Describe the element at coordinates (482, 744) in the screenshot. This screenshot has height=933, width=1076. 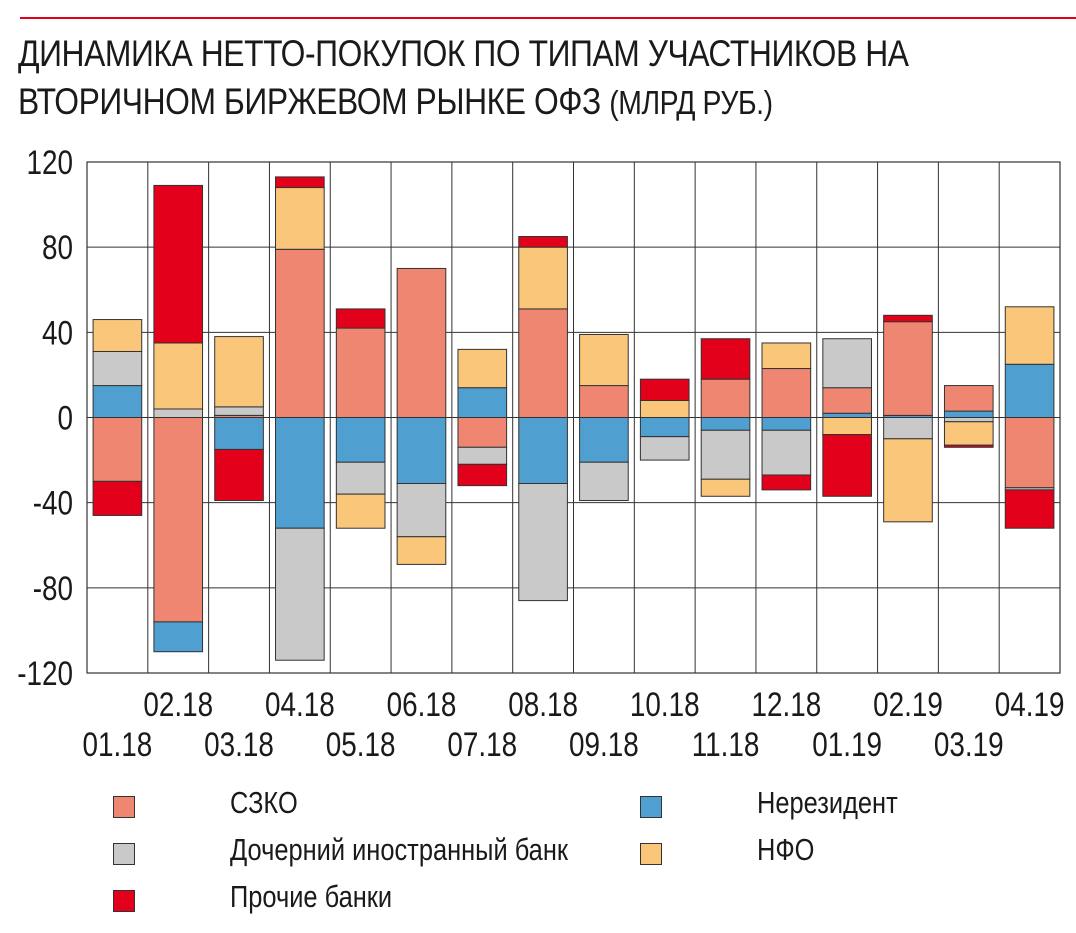
I see `x-tick-label: 07.18` at that location.